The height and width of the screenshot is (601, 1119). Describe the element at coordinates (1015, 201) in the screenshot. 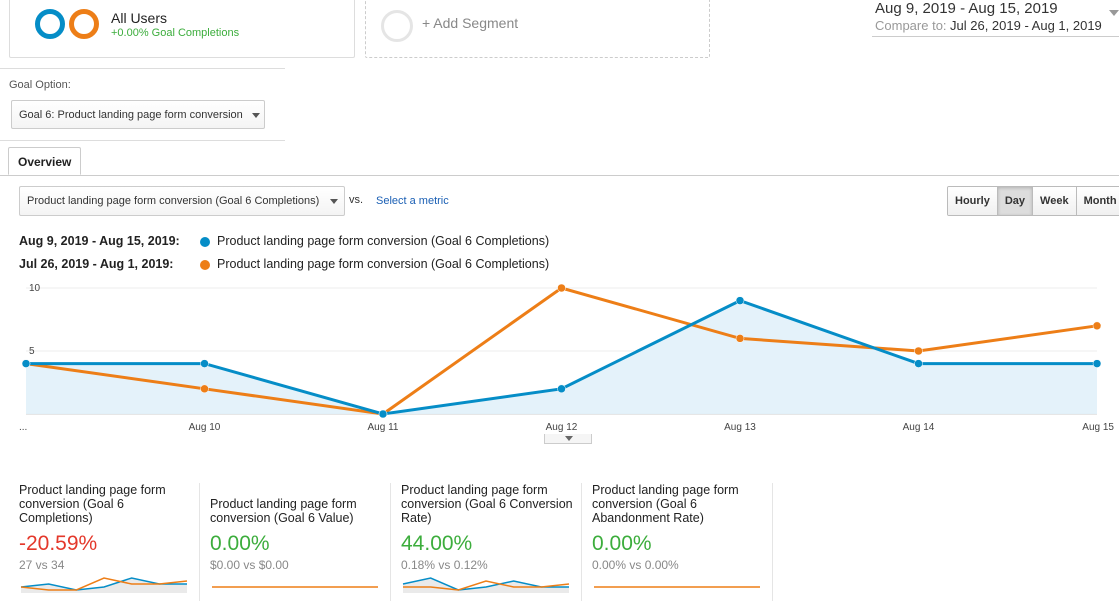

I see `granularity-day-button: Day` at that location.